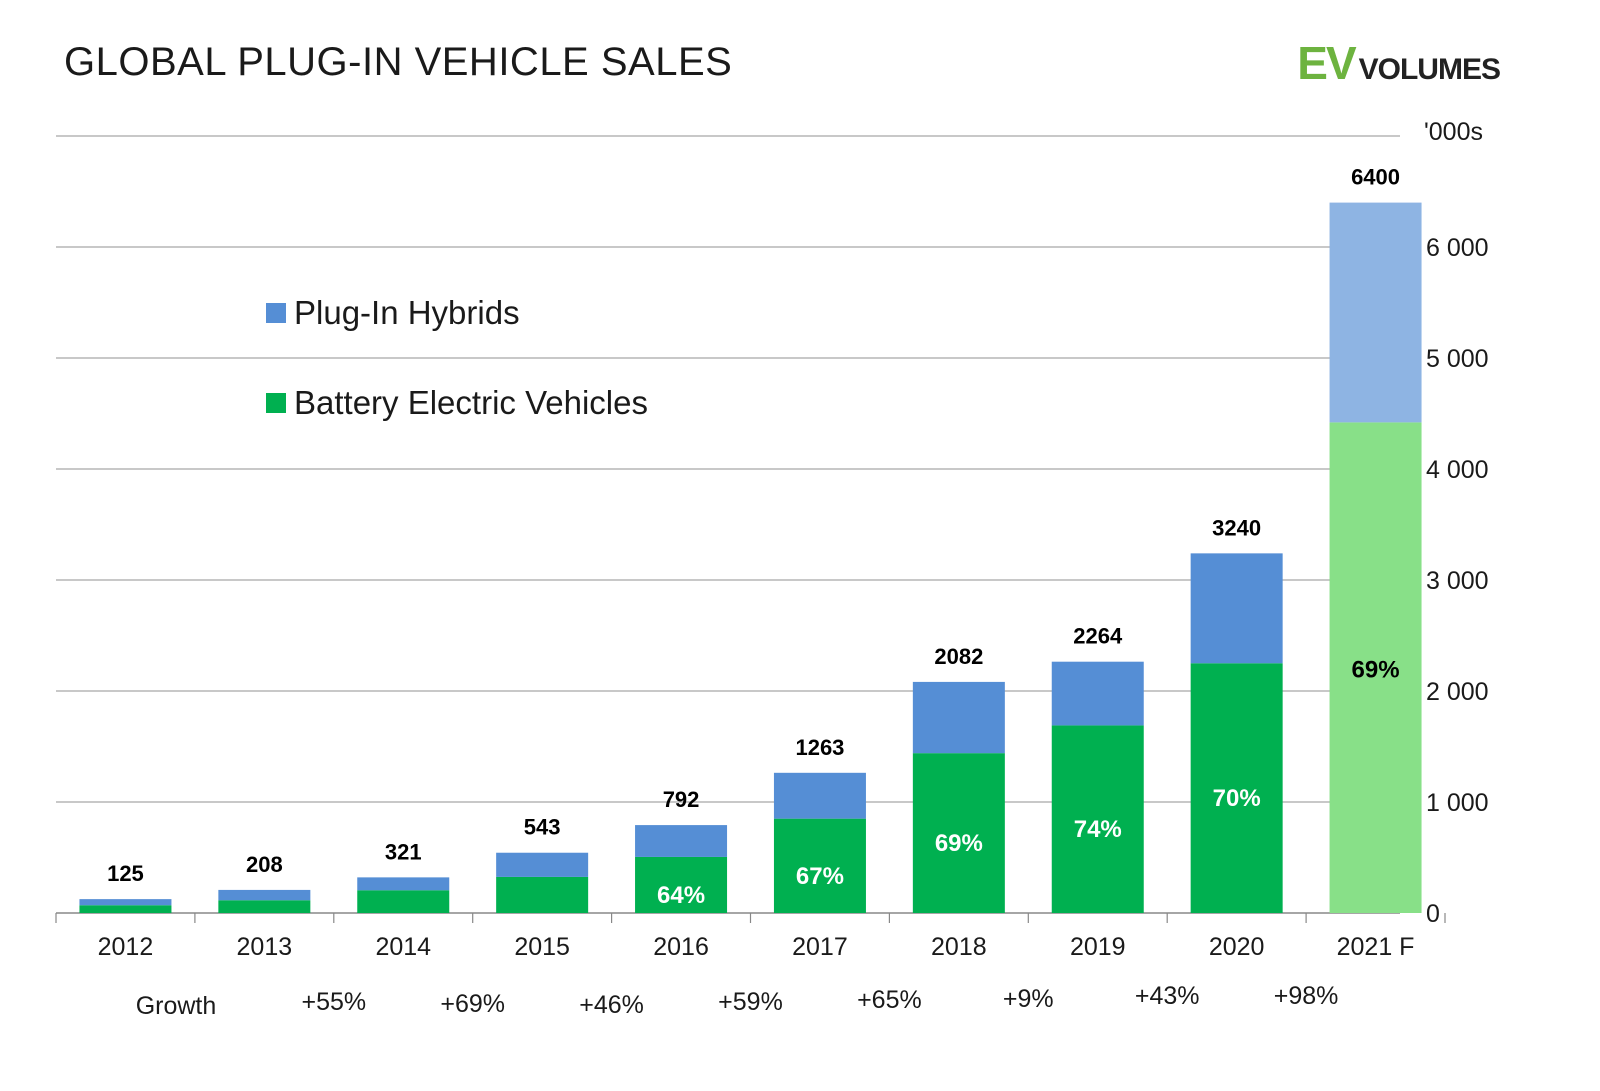  Describe the element at coordinates (126, 947) in the screenshot. I see `x-category-label: 2012` at that location.